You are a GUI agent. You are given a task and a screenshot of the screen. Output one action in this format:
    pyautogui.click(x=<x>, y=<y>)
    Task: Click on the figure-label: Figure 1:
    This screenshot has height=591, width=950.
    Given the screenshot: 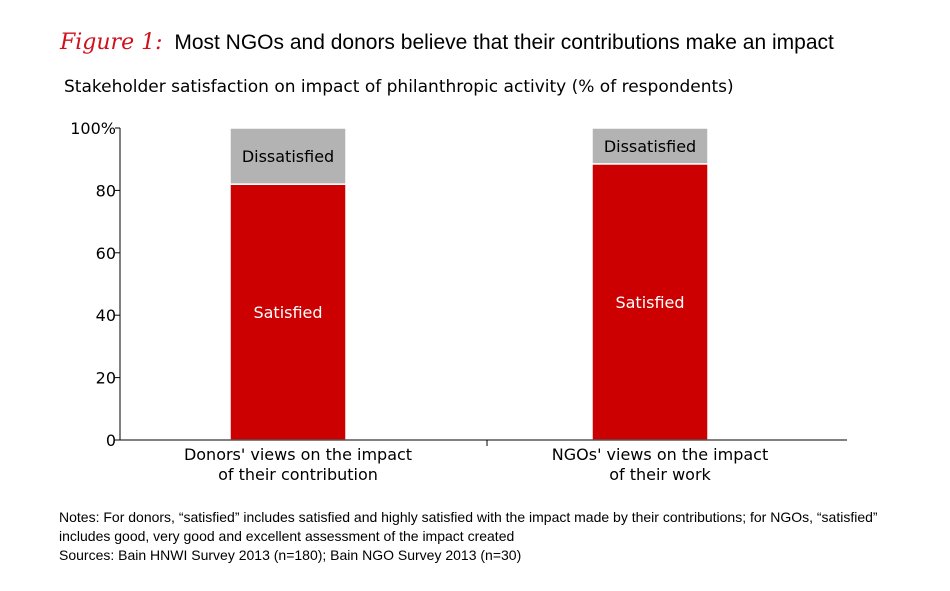 What is the action you would take?
    pyautogui.click(x=111, y=42)
    